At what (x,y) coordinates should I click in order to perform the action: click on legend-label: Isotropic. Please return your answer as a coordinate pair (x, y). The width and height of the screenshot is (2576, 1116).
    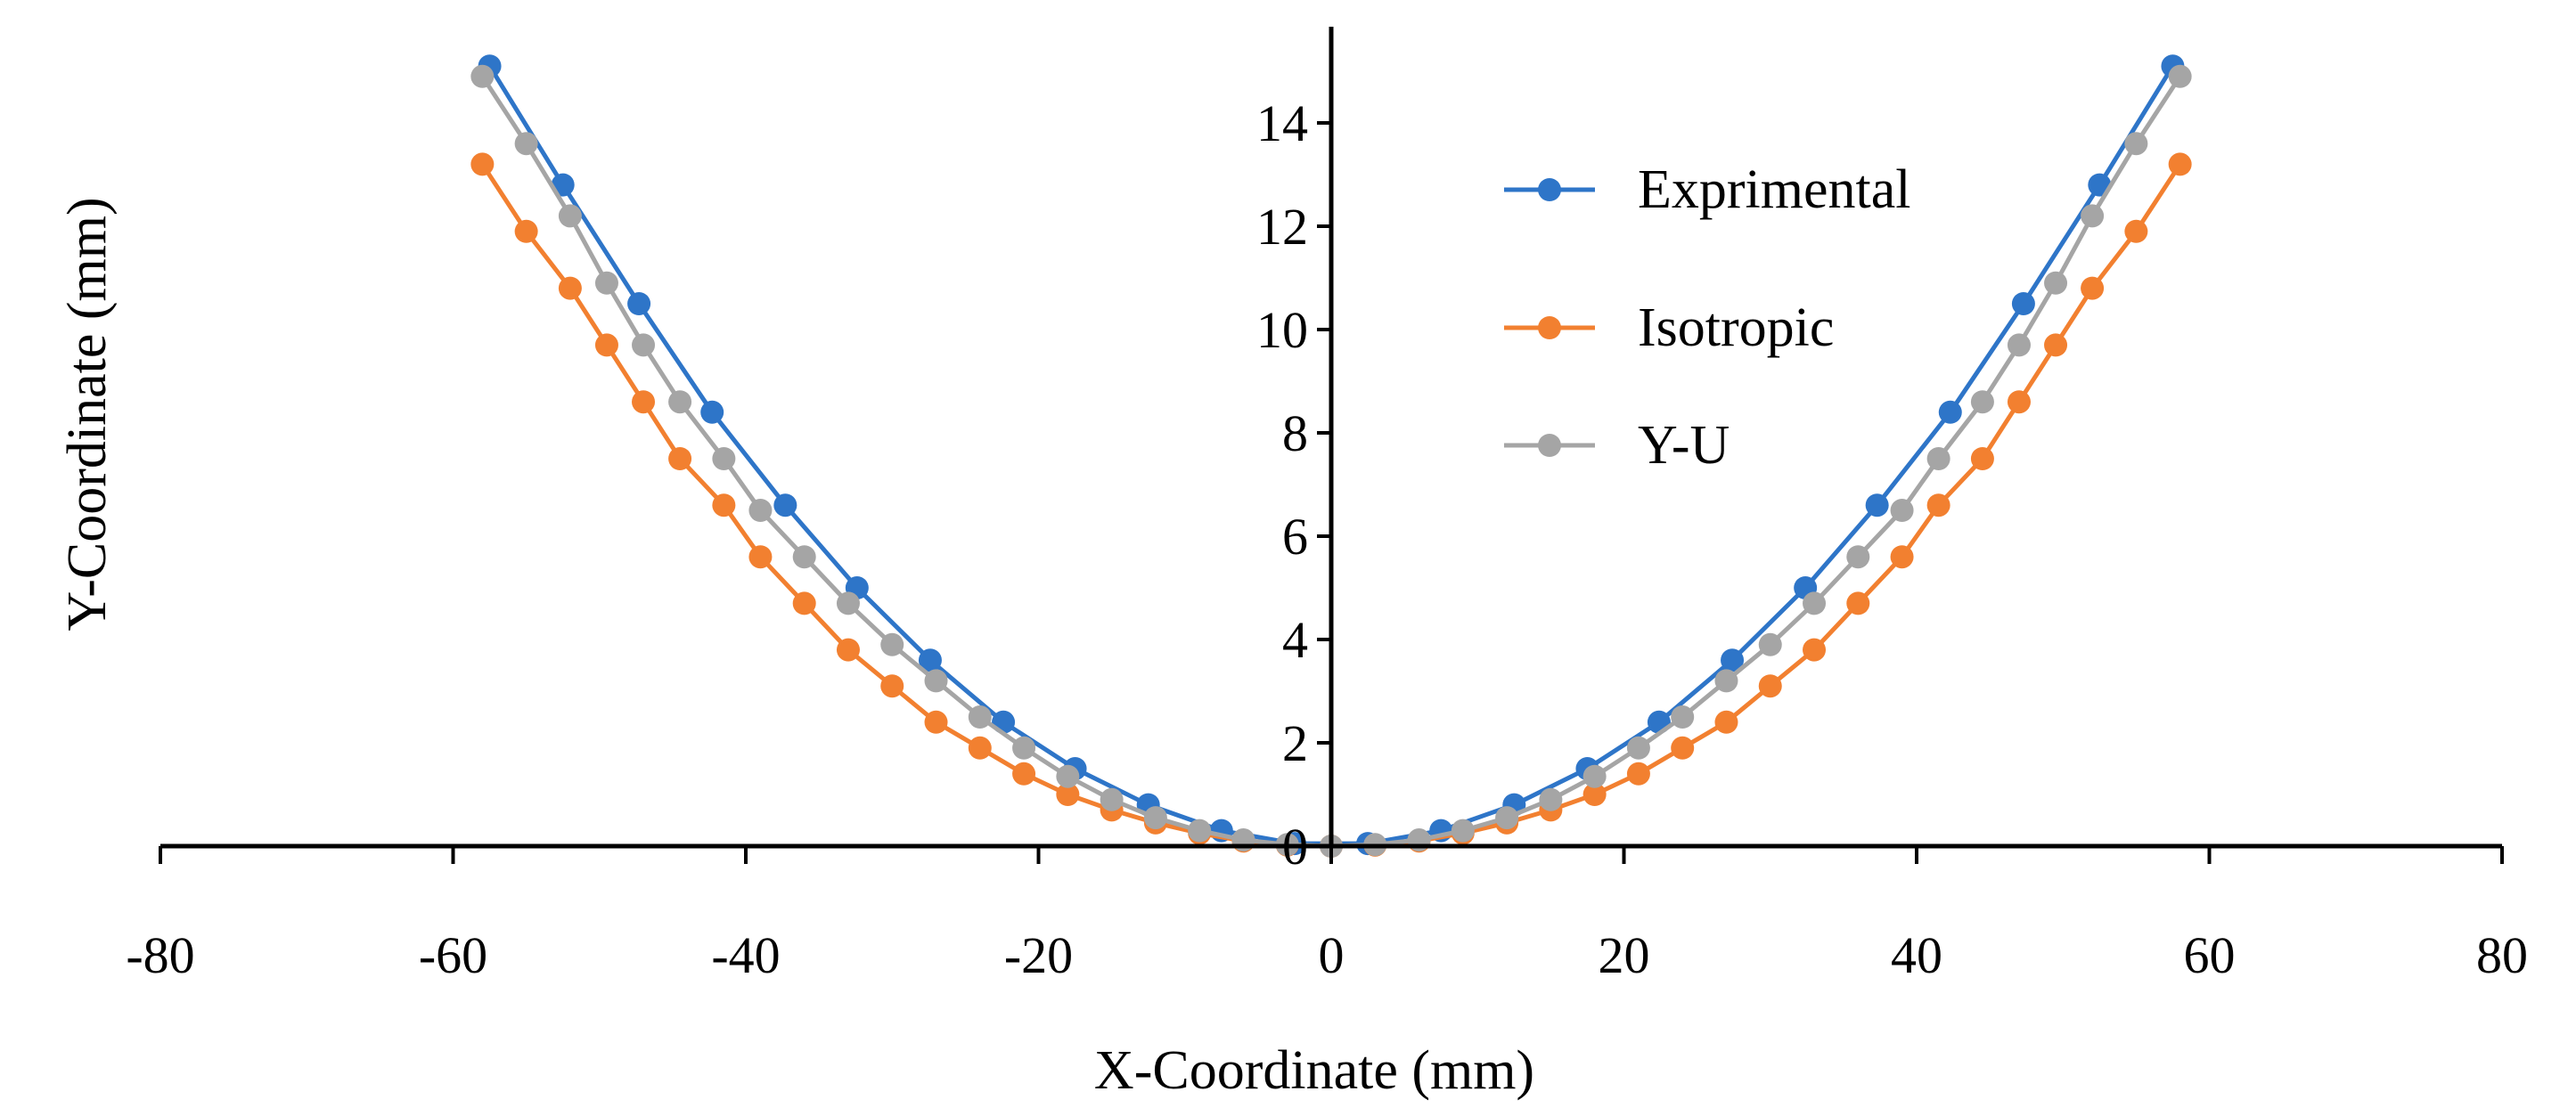
    Looking at the image, I should click on (1736, 327).